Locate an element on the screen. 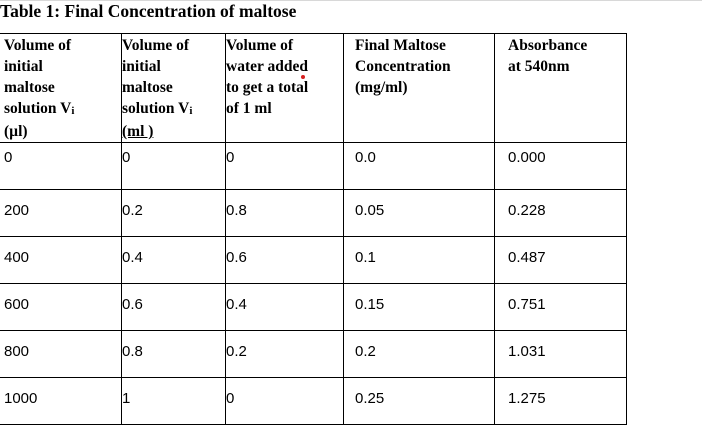 This screenshot has height=442, width=702. cell-concentration: 0.25 is located at coordinates (419, 401).